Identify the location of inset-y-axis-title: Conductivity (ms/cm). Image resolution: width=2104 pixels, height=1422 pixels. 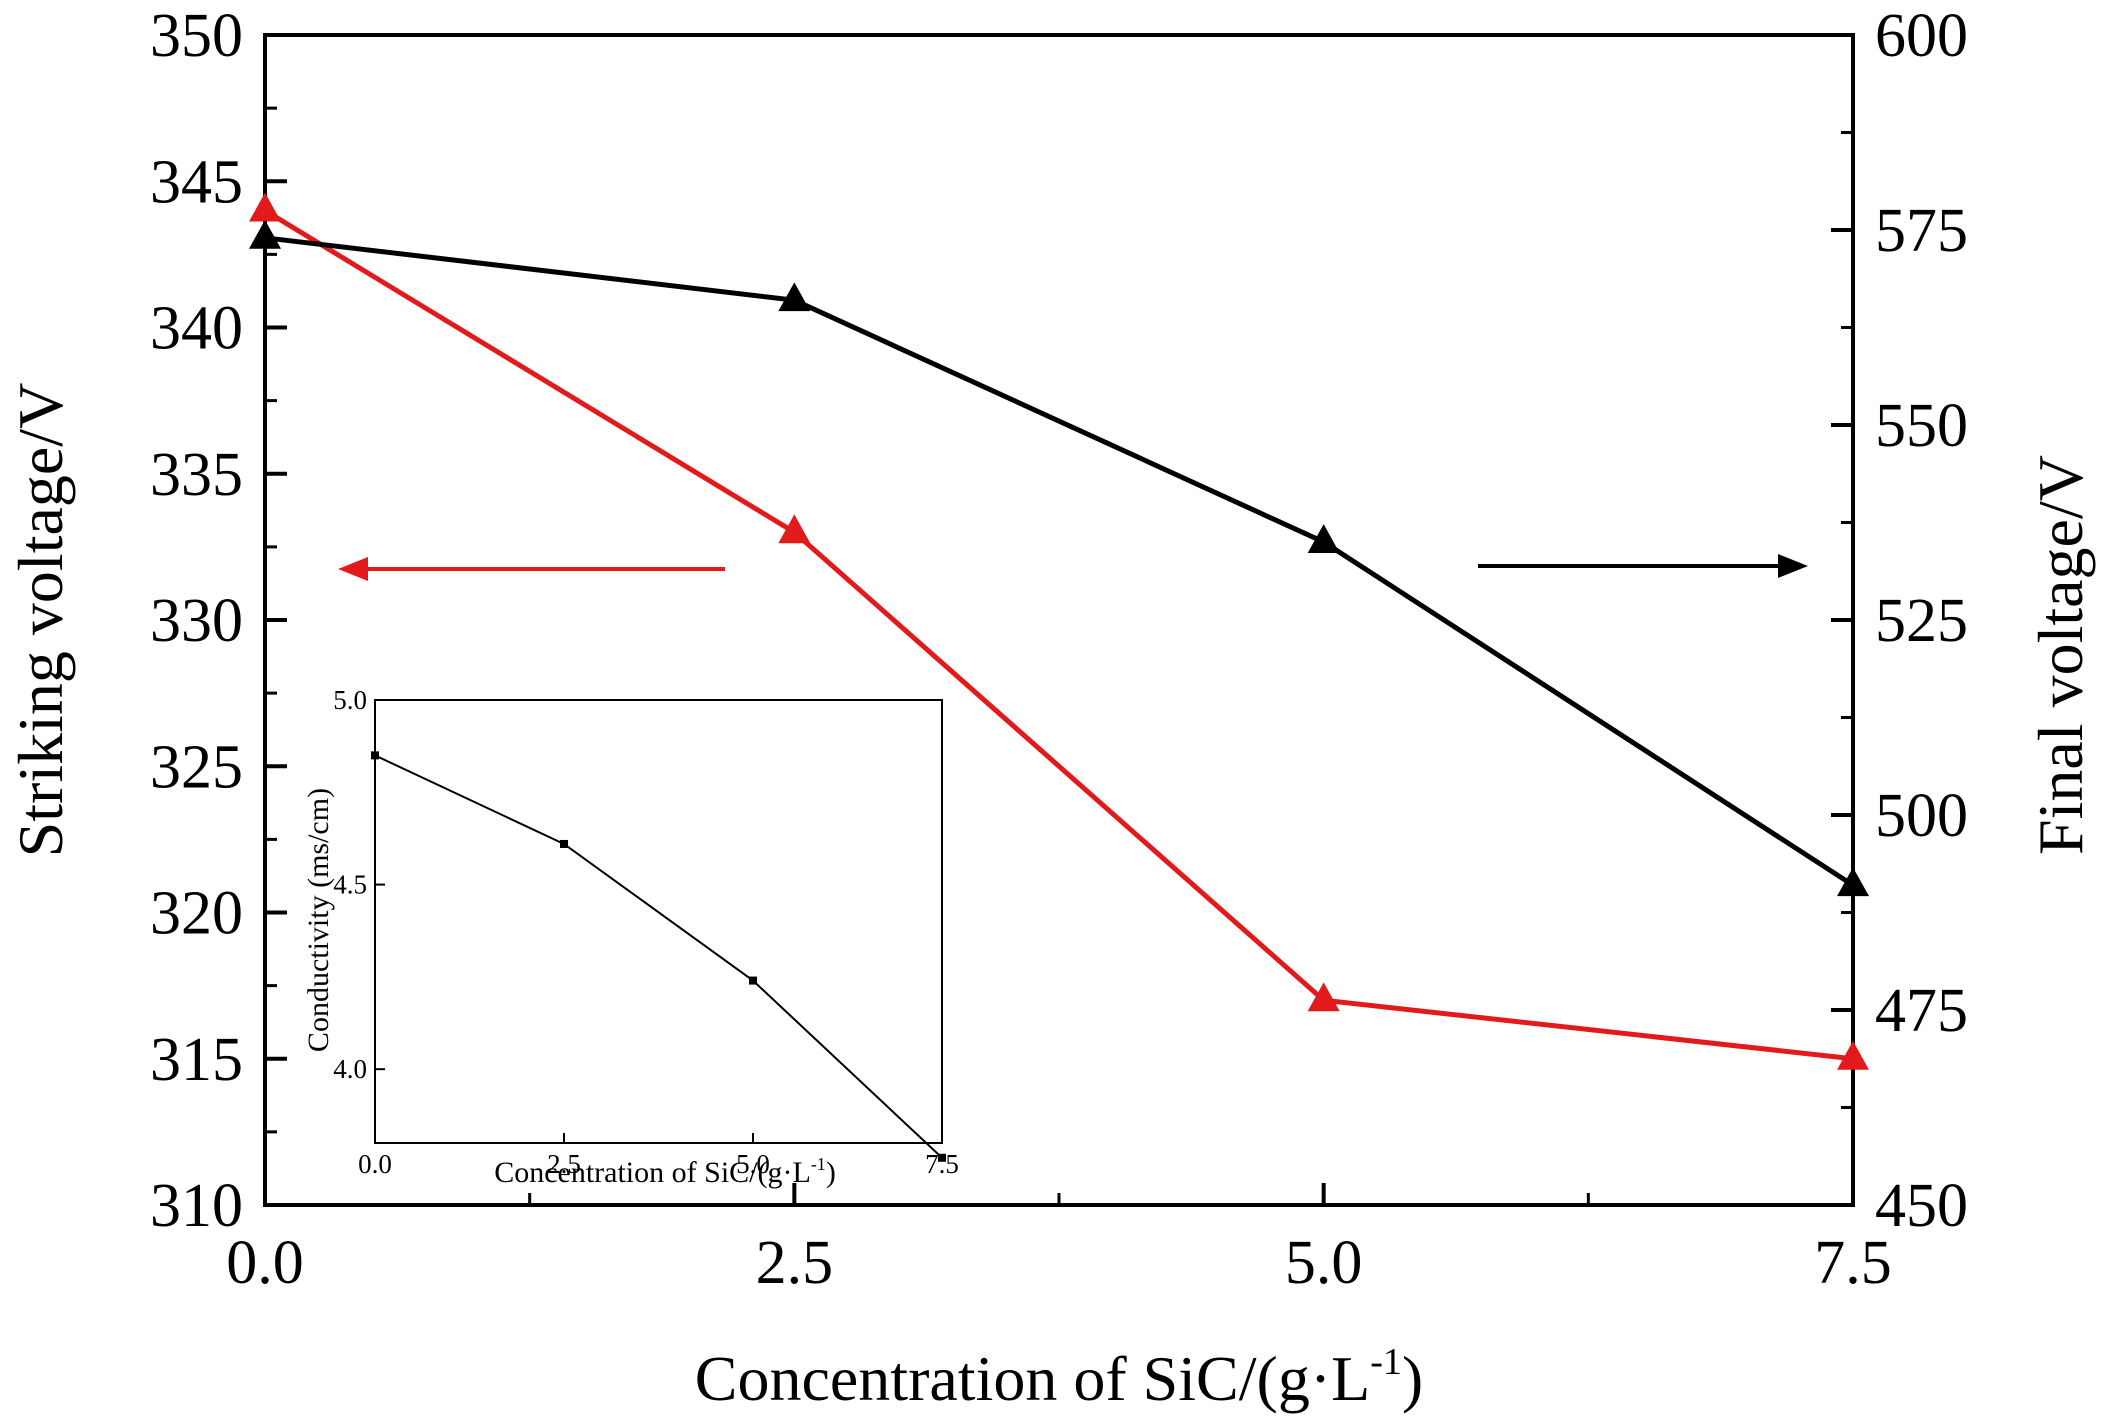
(318, 920).